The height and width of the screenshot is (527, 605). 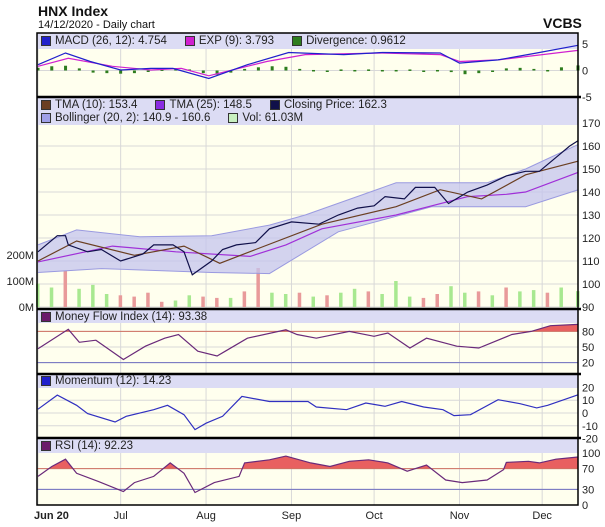 I want to click on chart-title: HNX Index, so click(x=73, y=11).